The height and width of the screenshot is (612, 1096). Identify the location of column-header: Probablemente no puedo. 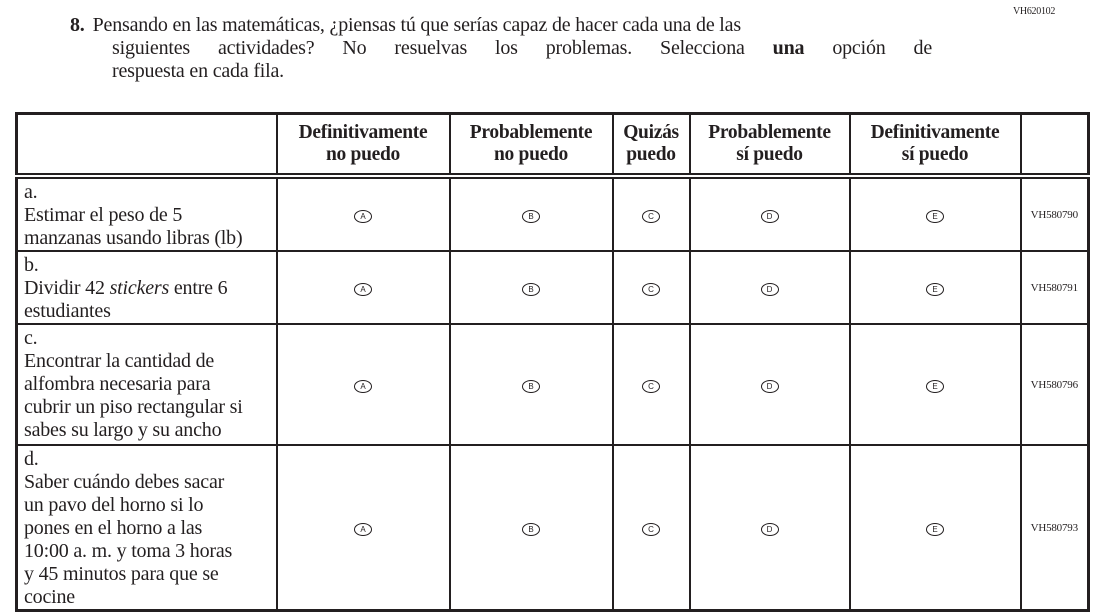
(531, 145).